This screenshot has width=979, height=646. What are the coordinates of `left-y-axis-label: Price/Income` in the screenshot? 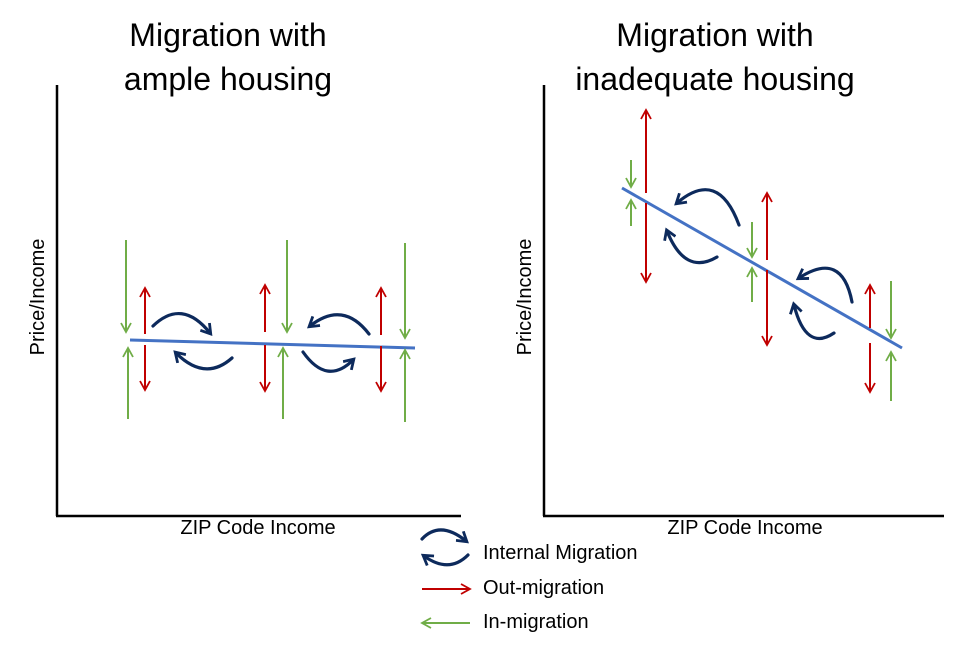 It's located at (38, 297).